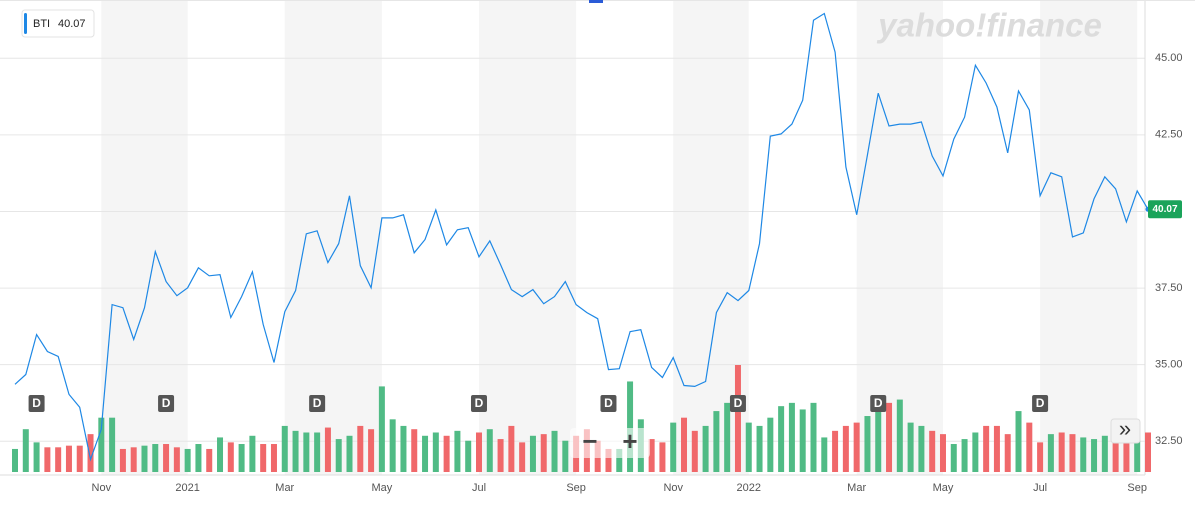 This screenshot has height=515, width=1195. Describe the element at coordinates (856, 488) in the screenshot. I see `x-tick-label: Mar` at that location.